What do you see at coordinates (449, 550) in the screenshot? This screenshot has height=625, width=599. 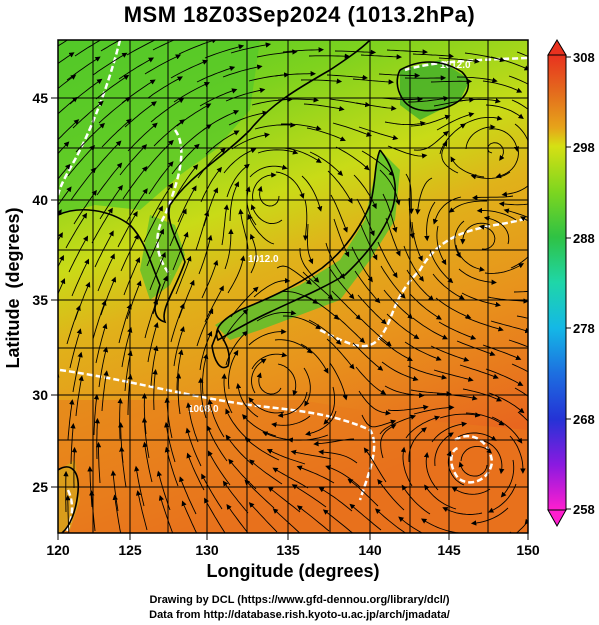 I see `x-tick-label: 145` at bounding box center [449, 550].